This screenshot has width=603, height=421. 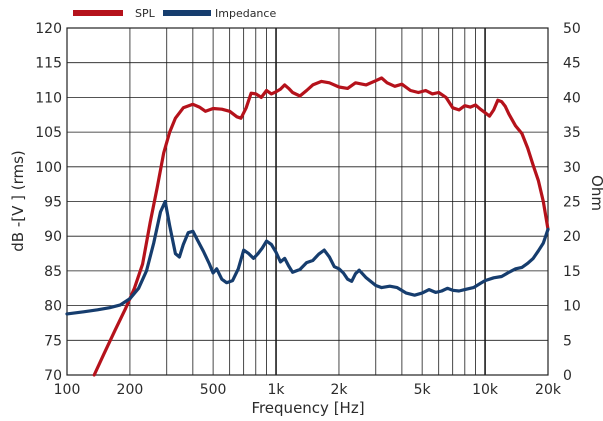 What do you see at coordinates (567, 341) in the screenshot?
I see `right-y-tick-label: 5` at bounding box center [567, 341].